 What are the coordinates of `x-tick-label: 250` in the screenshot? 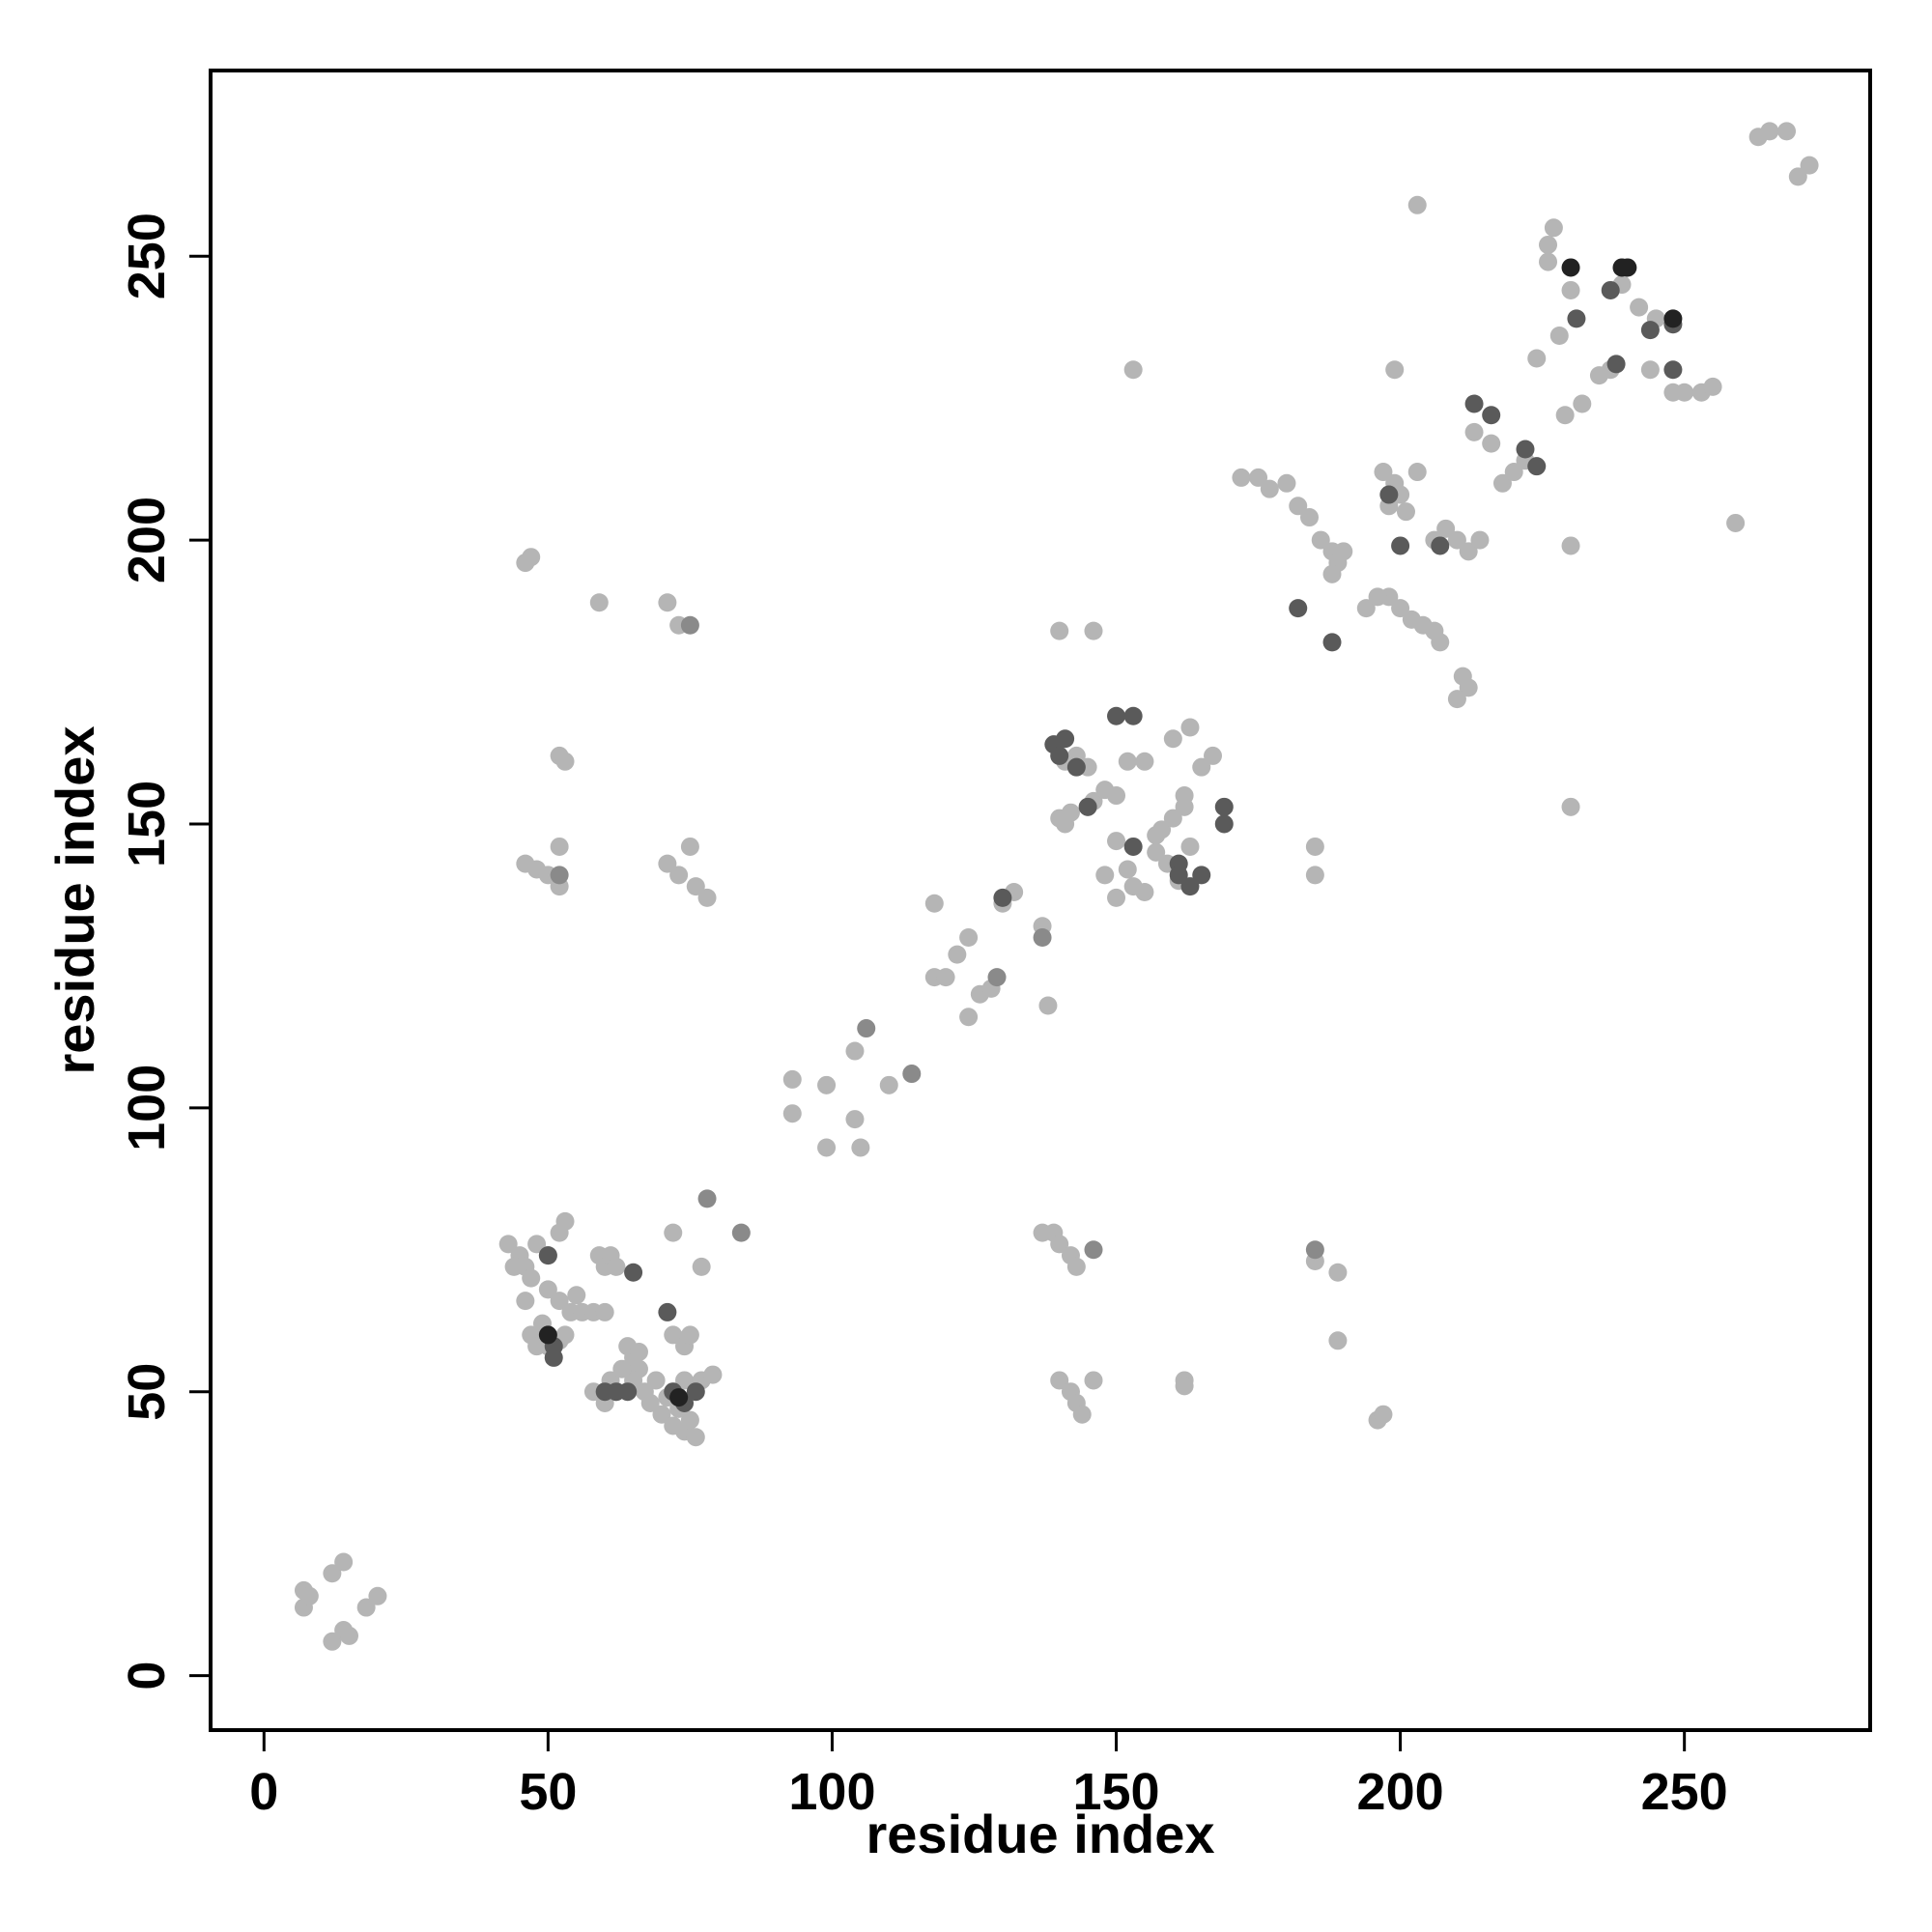 It's located at (1684, 1792).